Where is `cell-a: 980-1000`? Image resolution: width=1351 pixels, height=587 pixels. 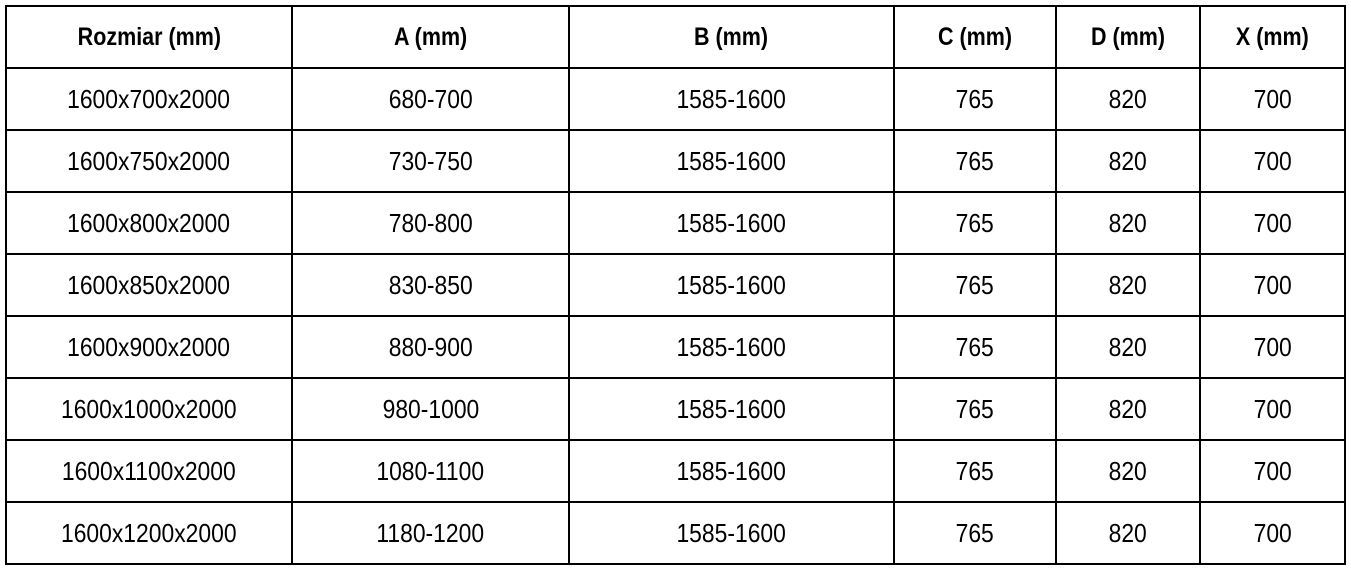
cell-a: 980-1000 is located at coordinates (430, 409).